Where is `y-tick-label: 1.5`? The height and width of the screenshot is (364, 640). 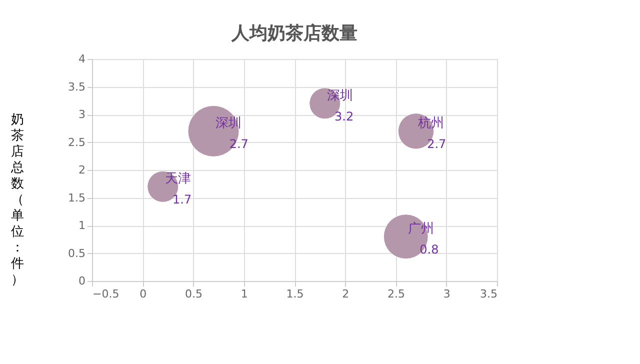
y-tick-label: 1.5 is located at coordinates (77, 197).